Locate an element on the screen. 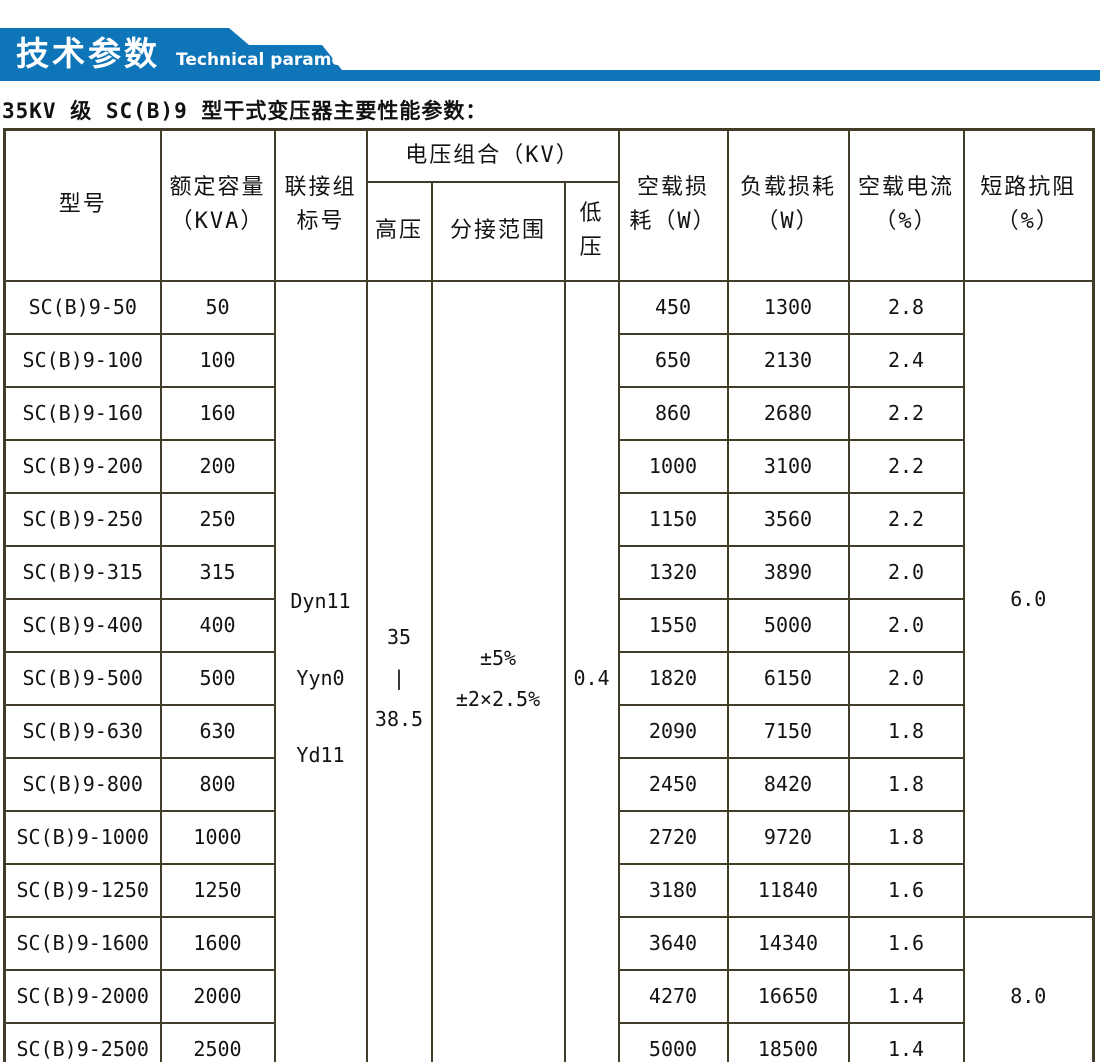 The image size is (1100, 1062). no-load-loss-cell: 2090 is located at coordinates (673, 731).